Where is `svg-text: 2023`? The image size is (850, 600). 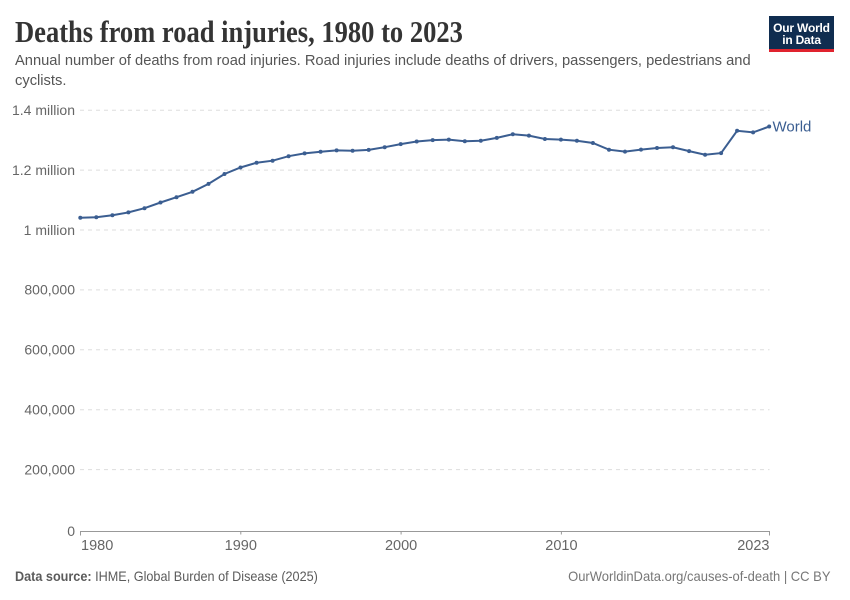
svg-text: 2023 is located at coordinates (753, 546).